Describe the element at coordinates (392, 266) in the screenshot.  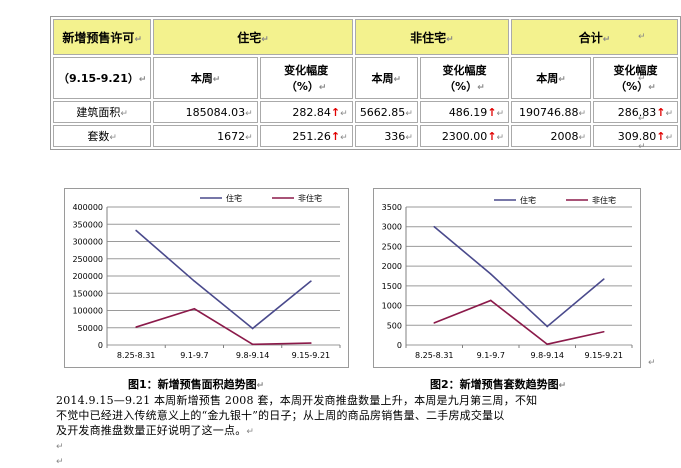
I see `y-tick-label: 2000` at that location.